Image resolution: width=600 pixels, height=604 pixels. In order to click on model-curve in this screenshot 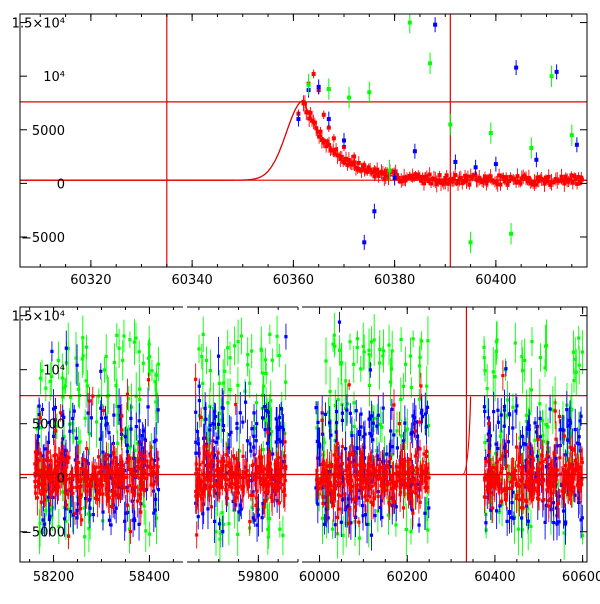, I will do `click(303, 140)`.